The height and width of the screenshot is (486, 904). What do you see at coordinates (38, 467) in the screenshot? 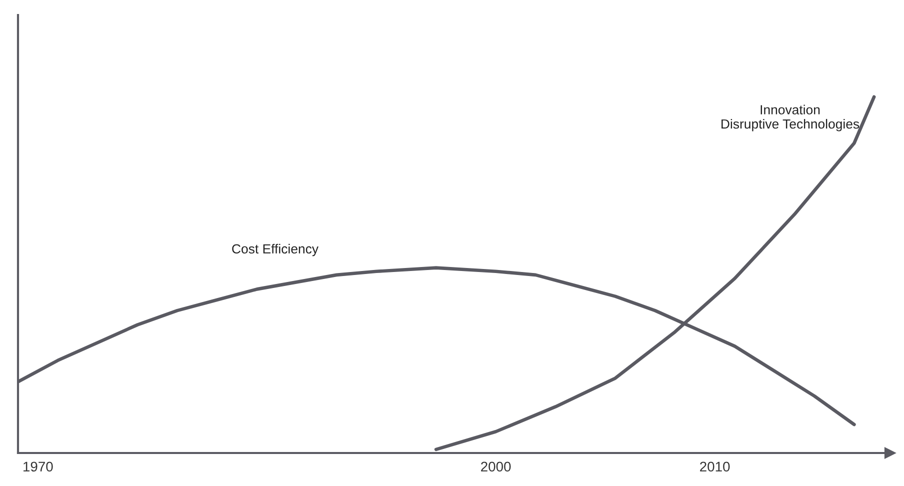
I see `x-tick-label: 1970` at bounding box center [38, 467].